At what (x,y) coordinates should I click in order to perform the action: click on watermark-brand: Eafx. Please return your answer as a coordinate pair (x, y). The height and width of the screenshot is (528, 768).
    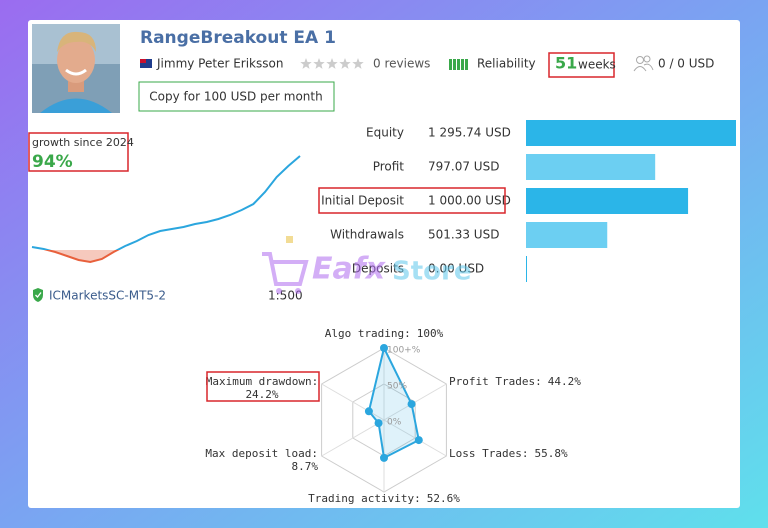
    Looking at the image, I should click on (349, 269).